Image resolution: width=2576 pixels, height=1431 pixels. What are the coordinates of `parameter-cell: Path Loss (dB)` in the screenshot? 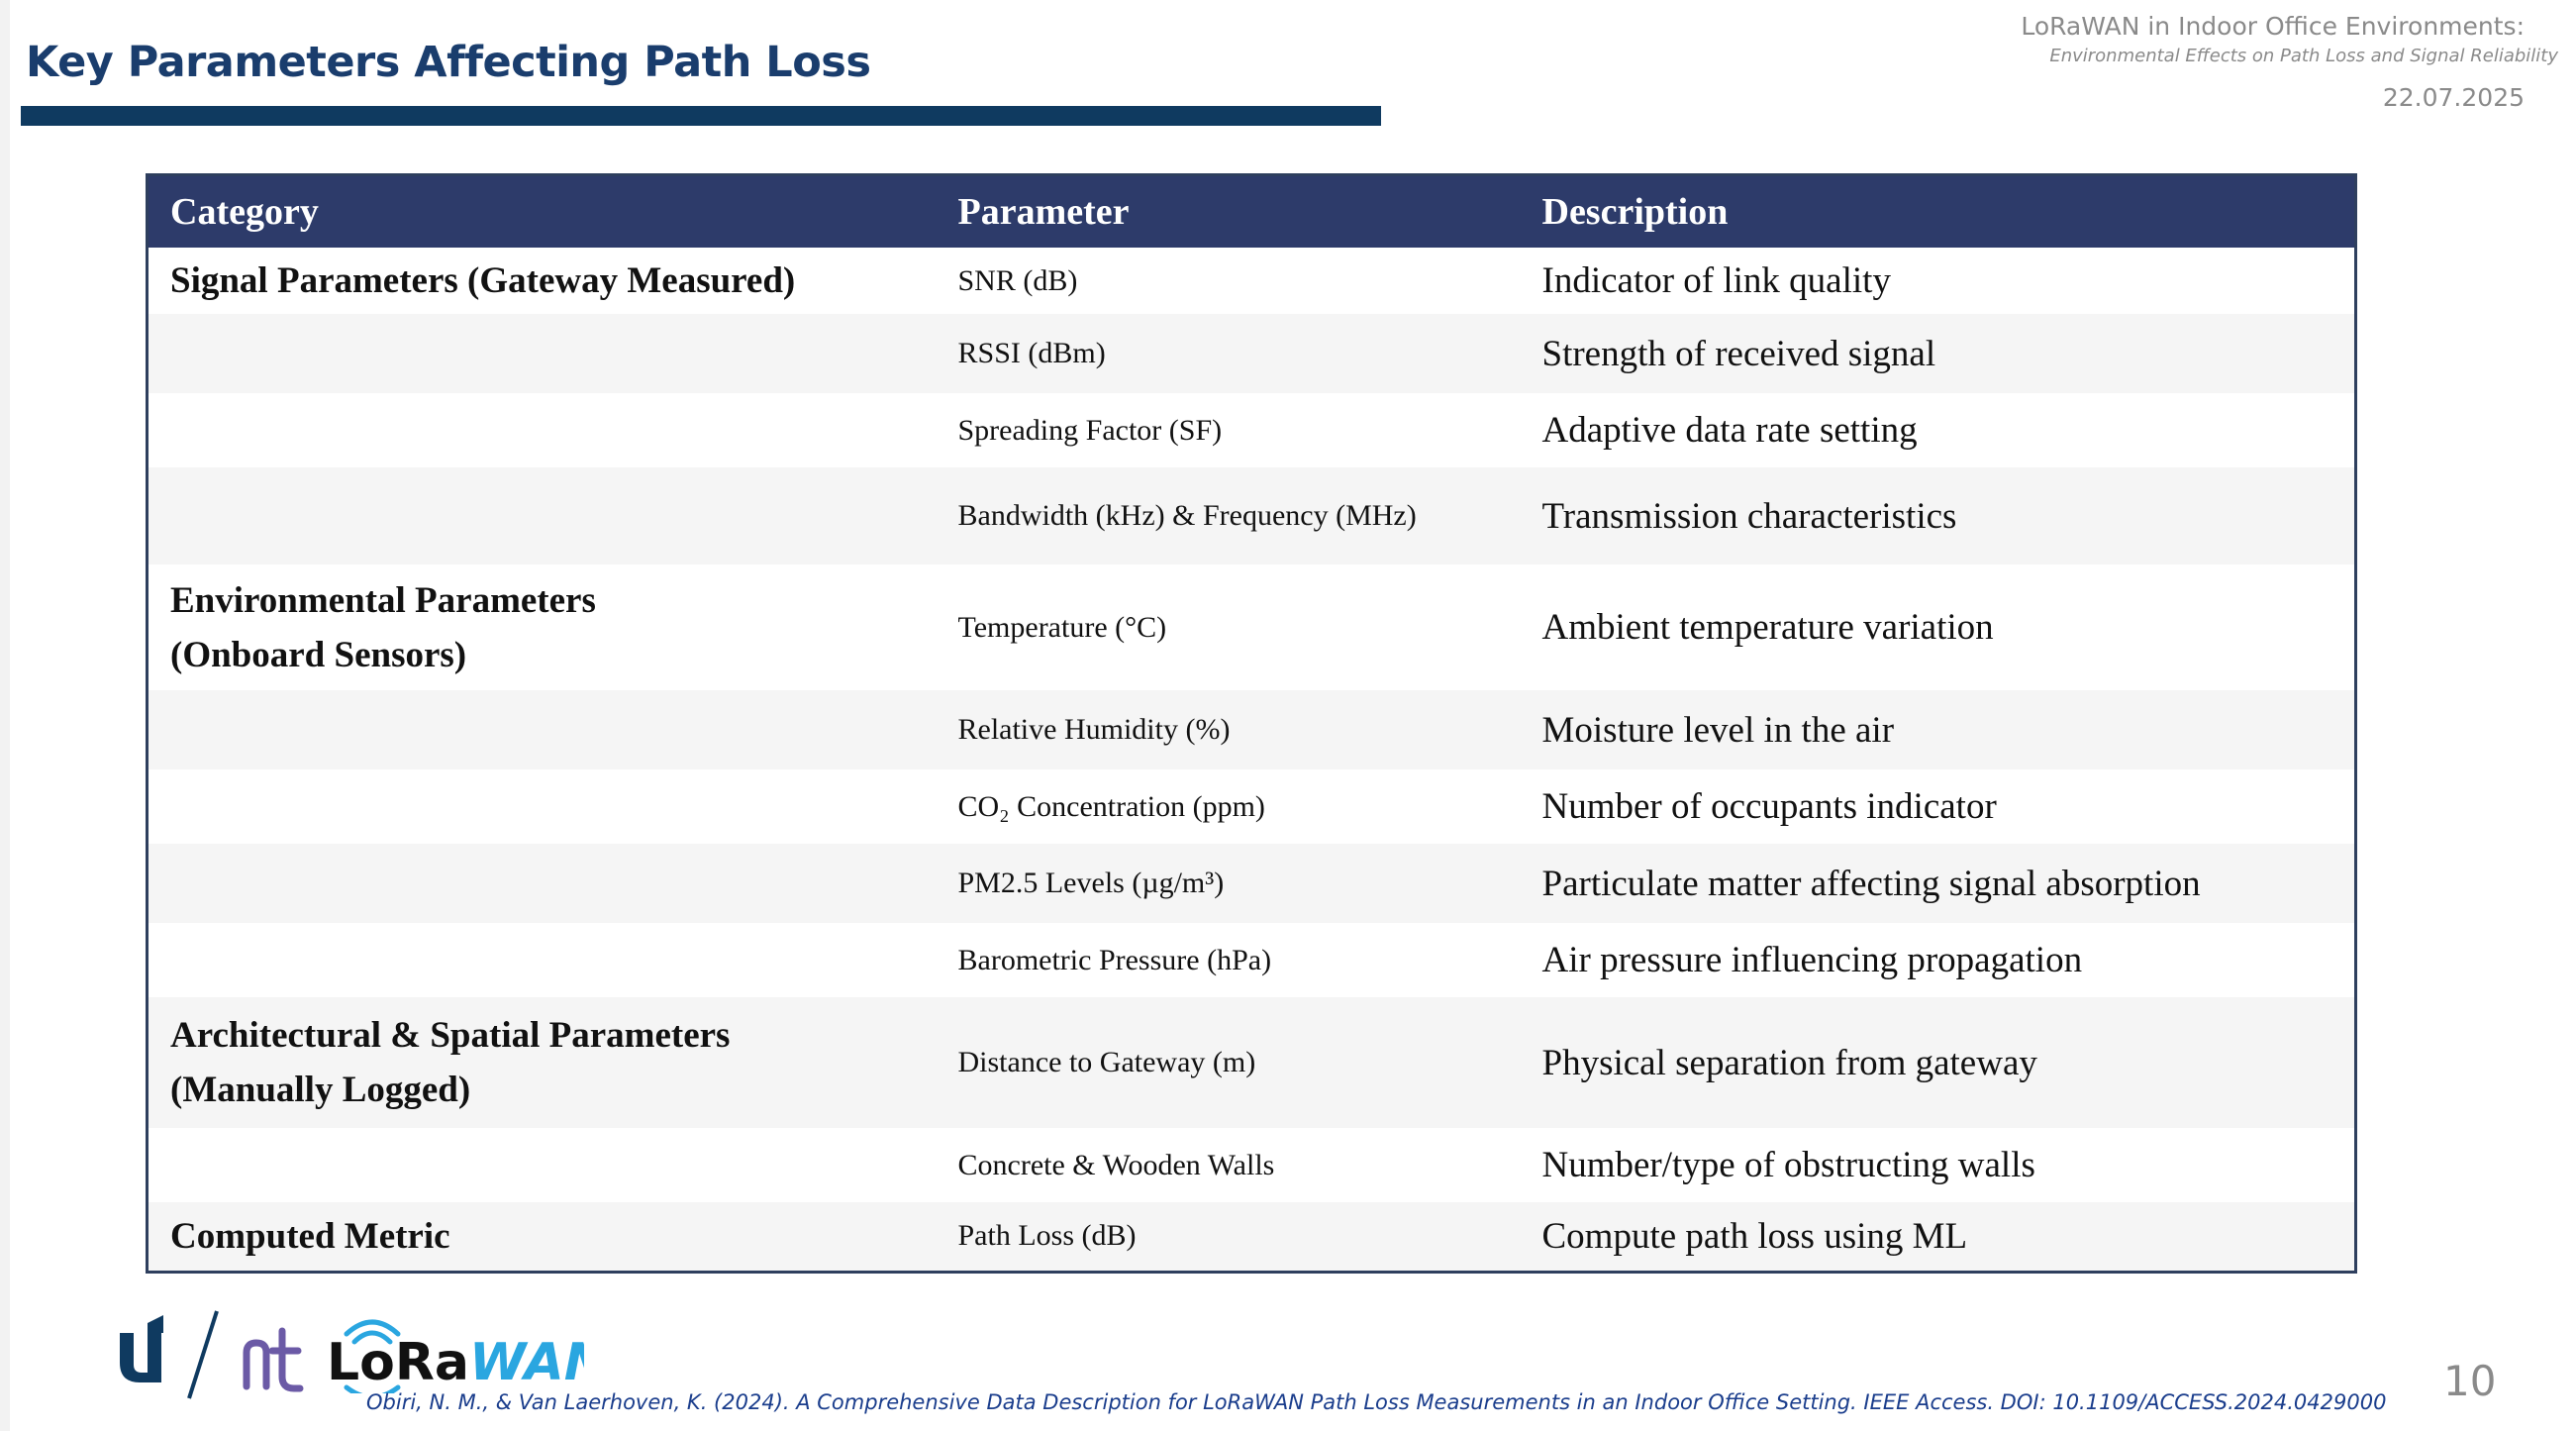 It's located at (1229, 1237).